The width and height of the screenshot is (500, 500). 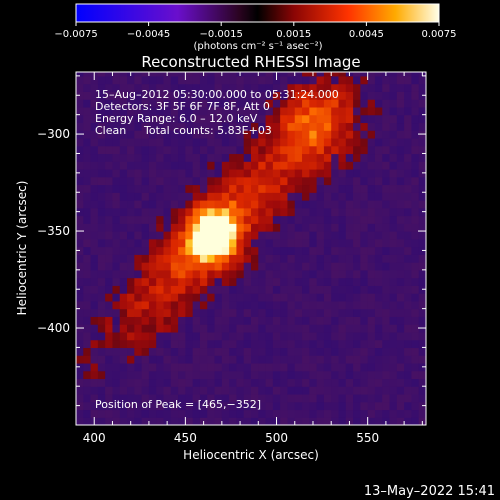 What do you see at coordinates (251, 455) in the screenshot?
I see `x-axis-label: Heliocentric X (arcsec)` at bounding box center [251, 455].